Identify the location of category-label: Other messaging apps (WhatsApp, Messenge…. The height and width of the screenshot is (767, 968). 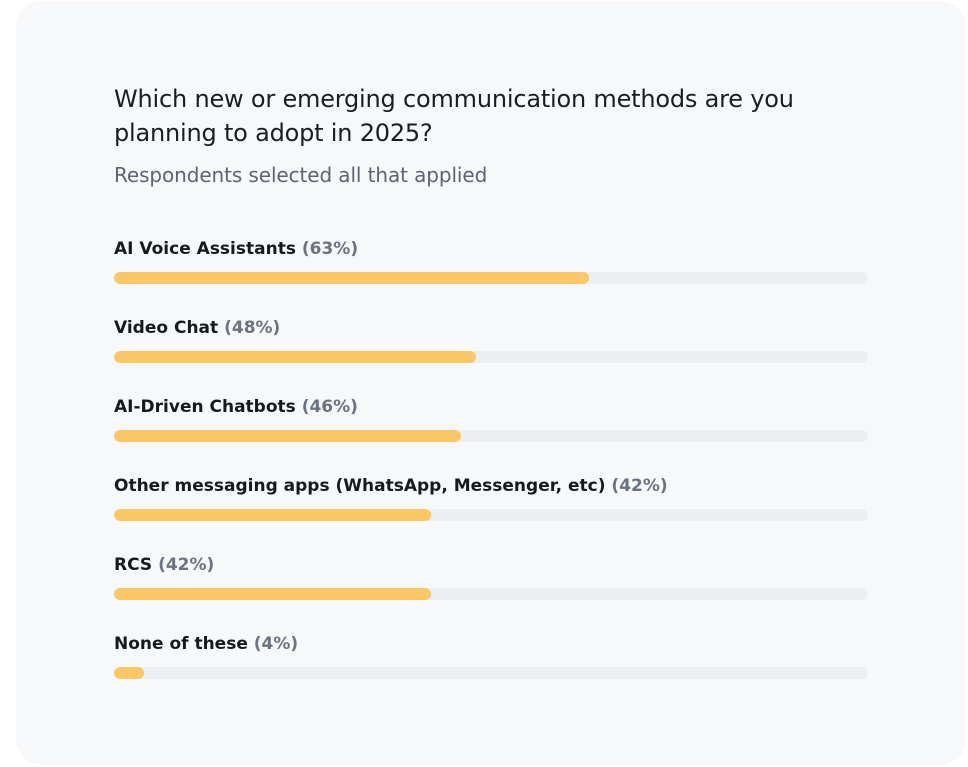
(360, 486).